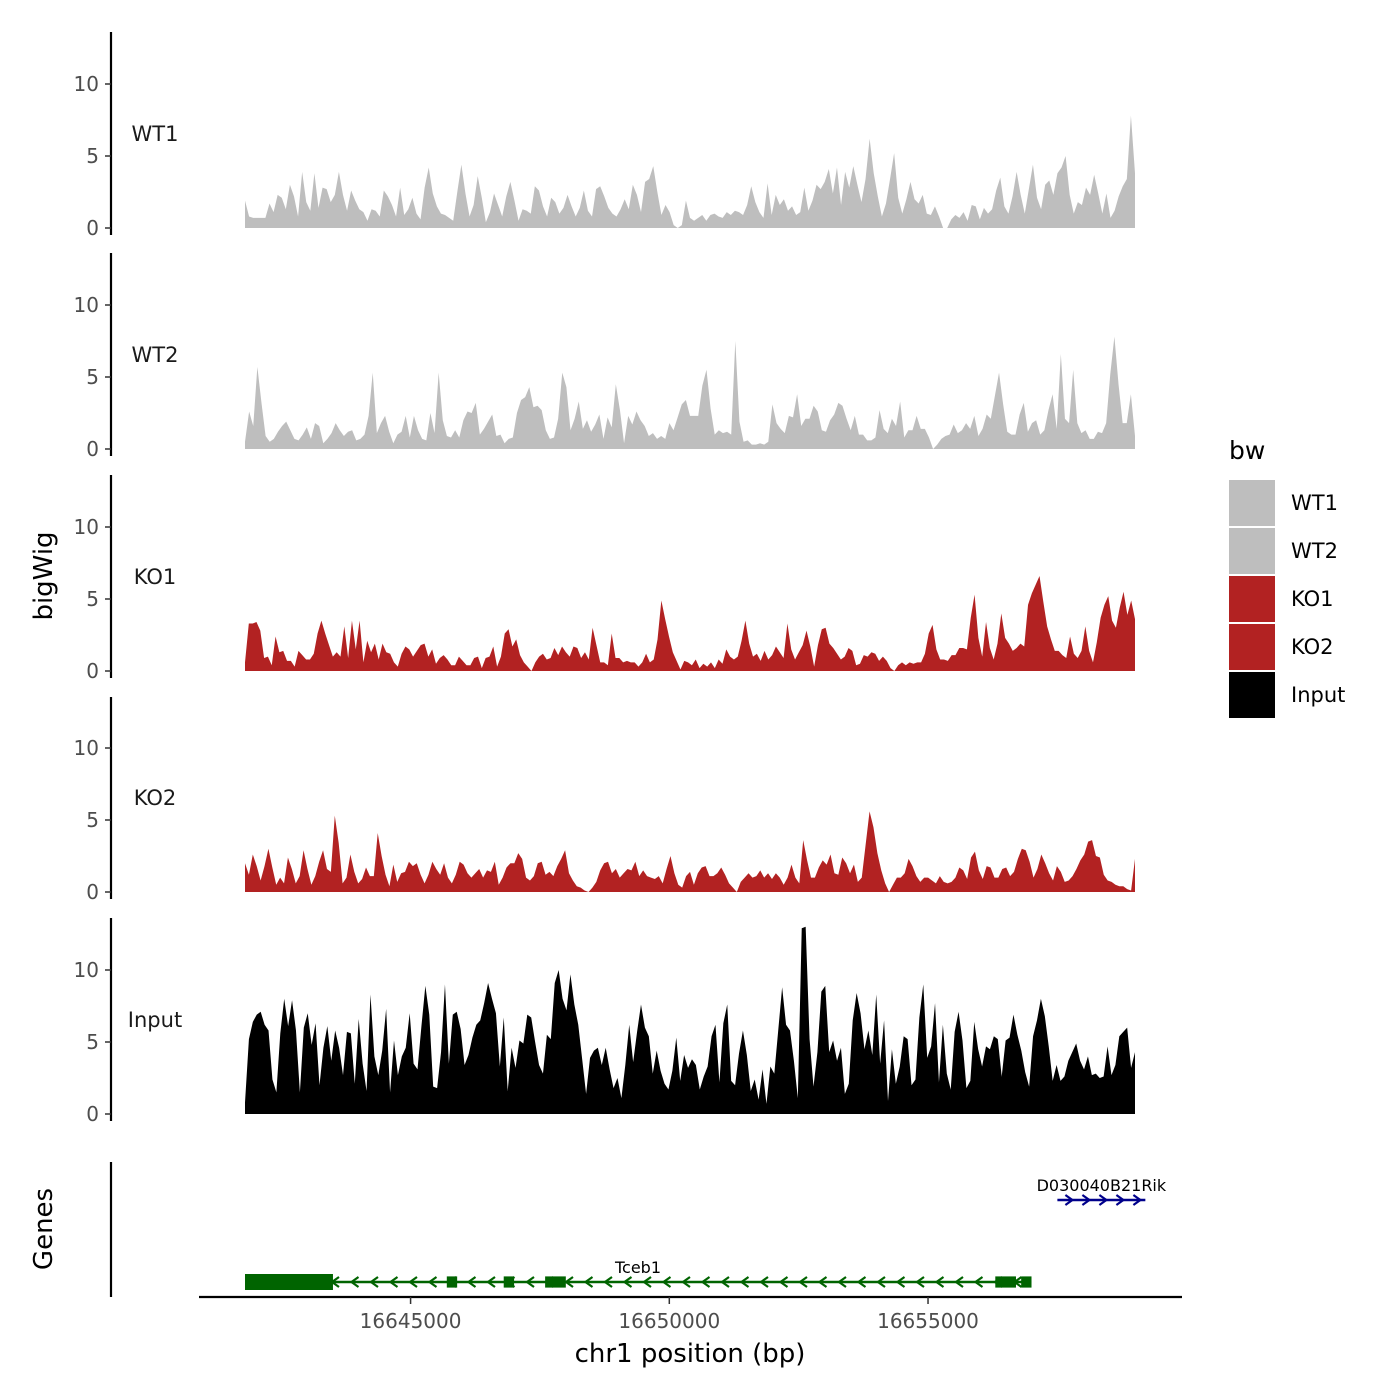 This screenshot has width=1400, height=1400. I want to click on legend-swatch-ko2, so click(1252, 647).